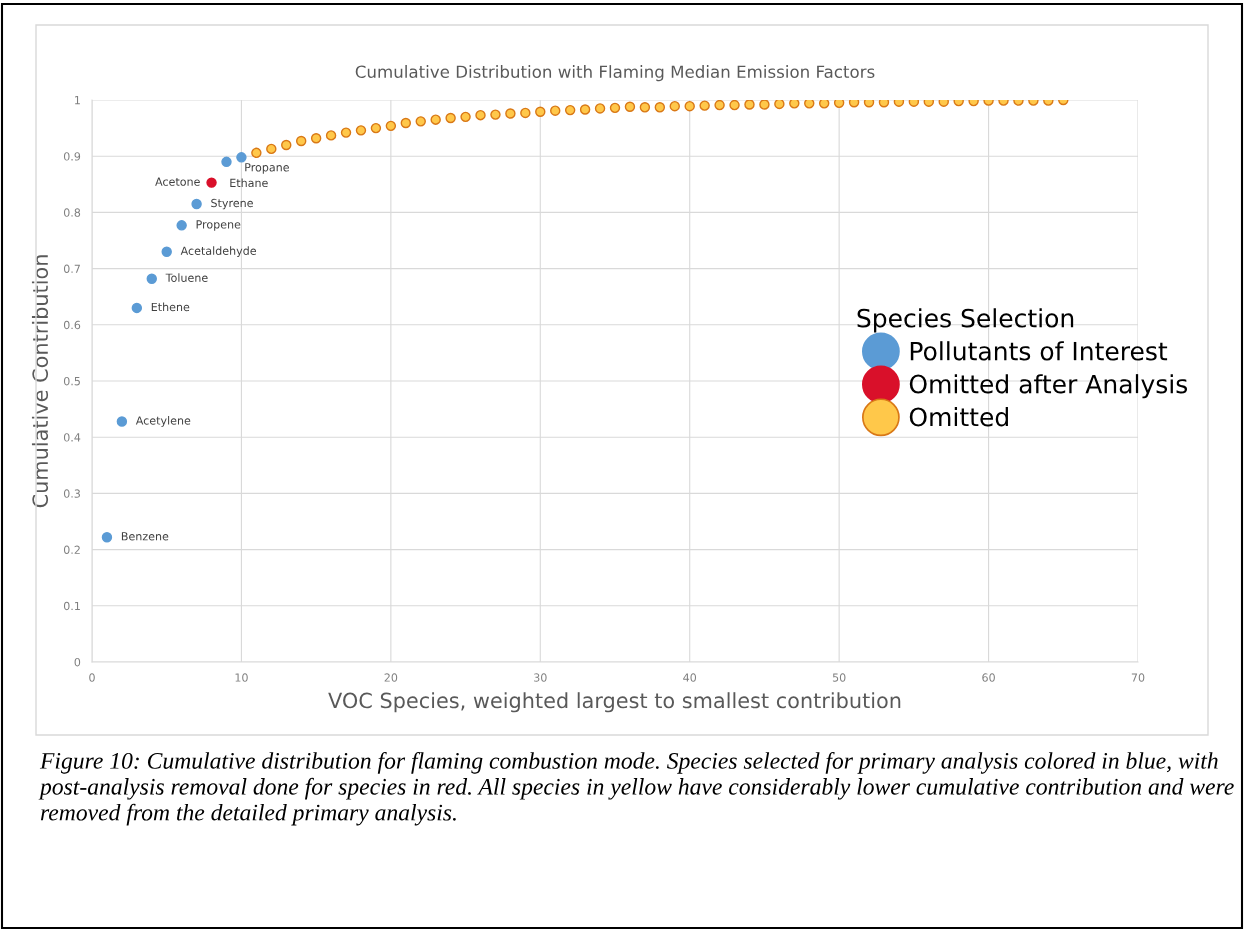 The image size is (1244, 932). What do you see at coordinates (72, 212) in the screenshot?
I see `y-tick-label: 0.8` at bounding box center [72, 212].